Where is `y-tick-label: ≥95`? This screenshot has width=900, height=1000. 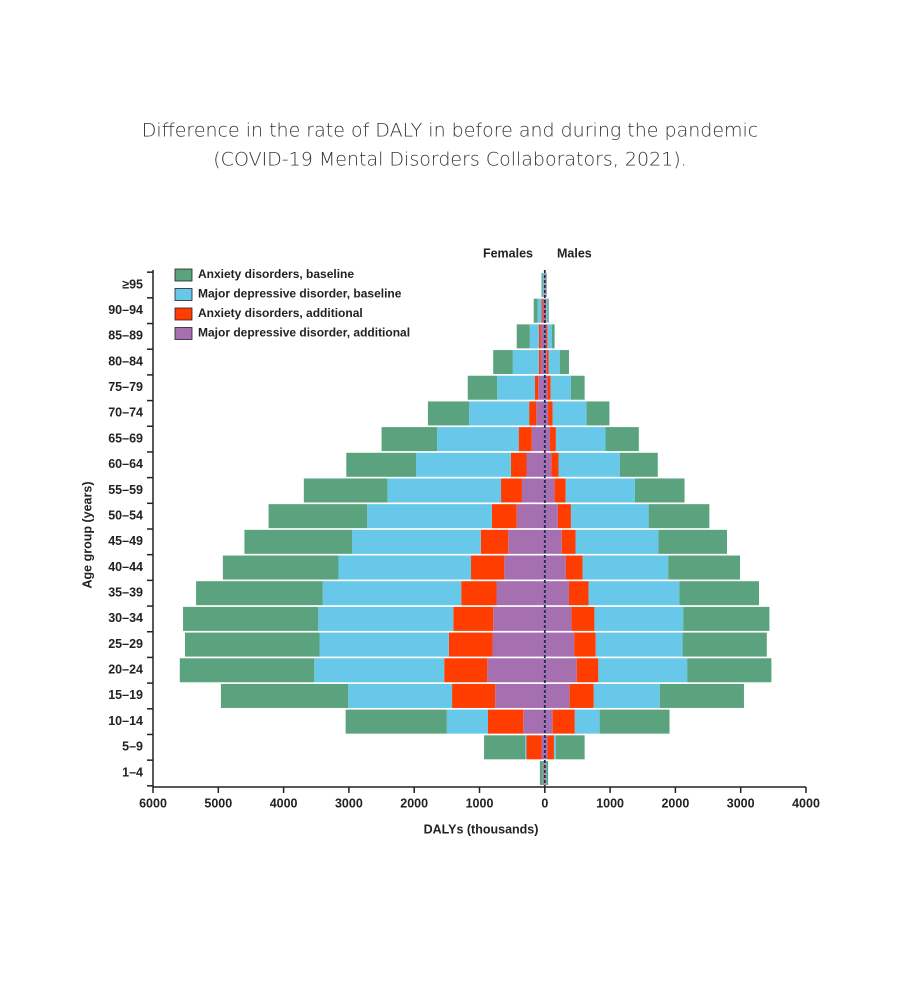
y-tick-label: ≥95 is located at coordinates (132, 284).